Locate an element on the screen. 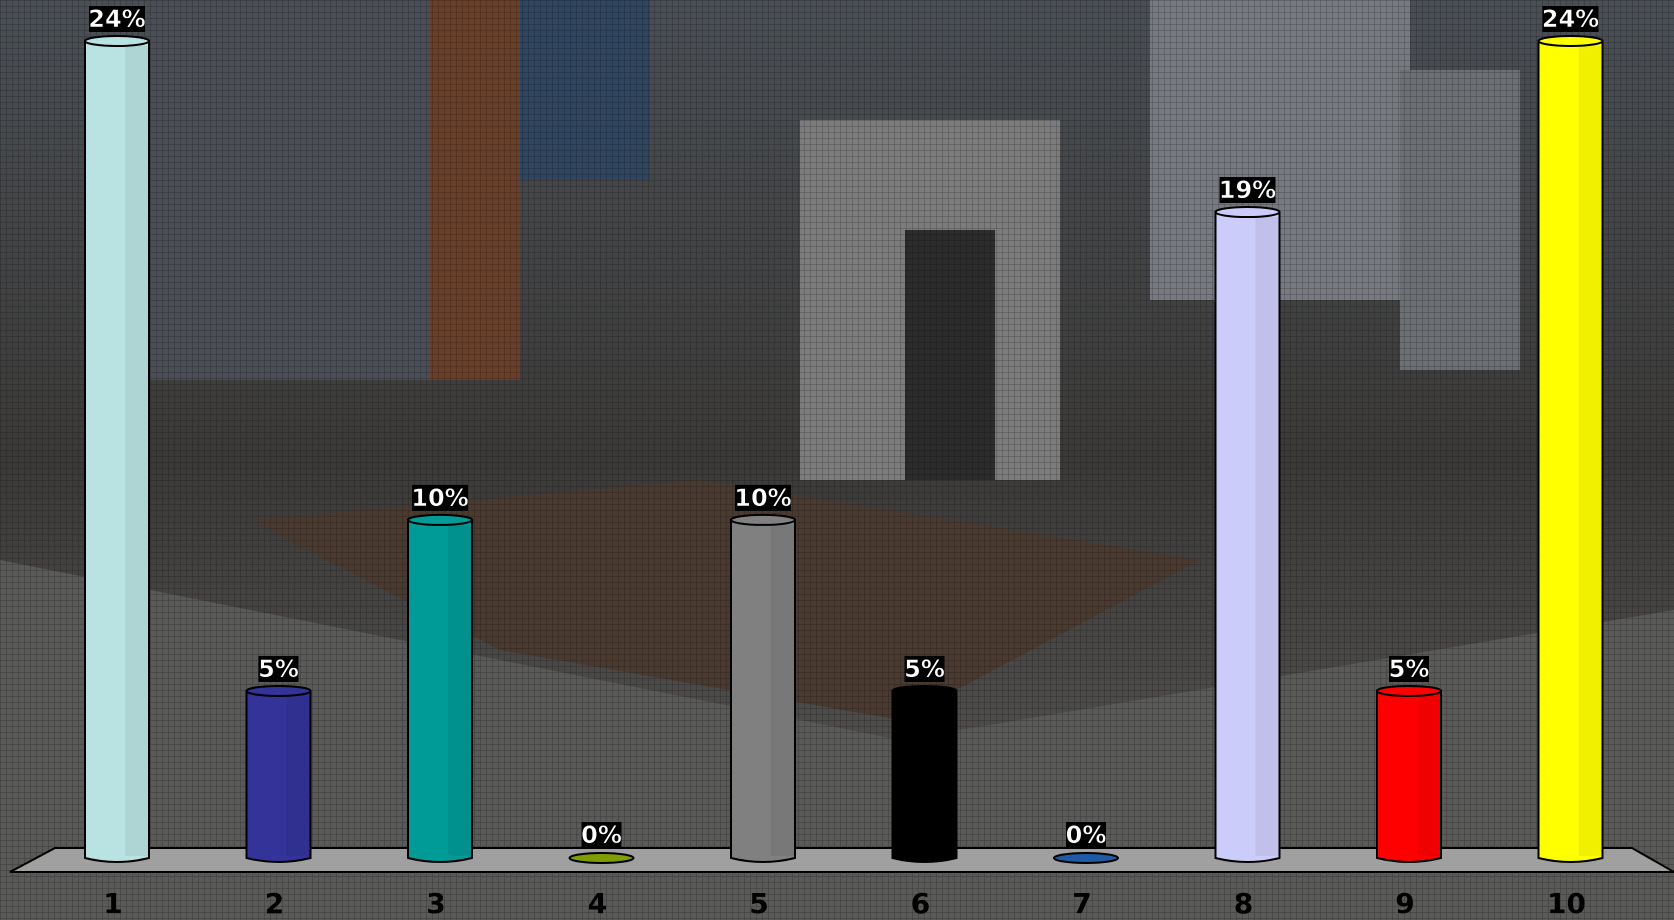 The width and height of the screenshot is (1674, 920). x-tick-label: 1 is located at coordinates (112, 903).